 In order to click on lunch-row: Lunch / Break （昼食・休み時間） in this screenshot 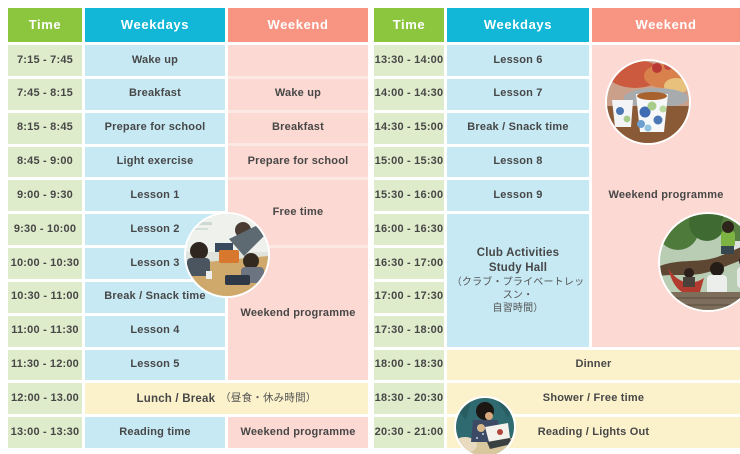, I will do `click(226, 399)`.